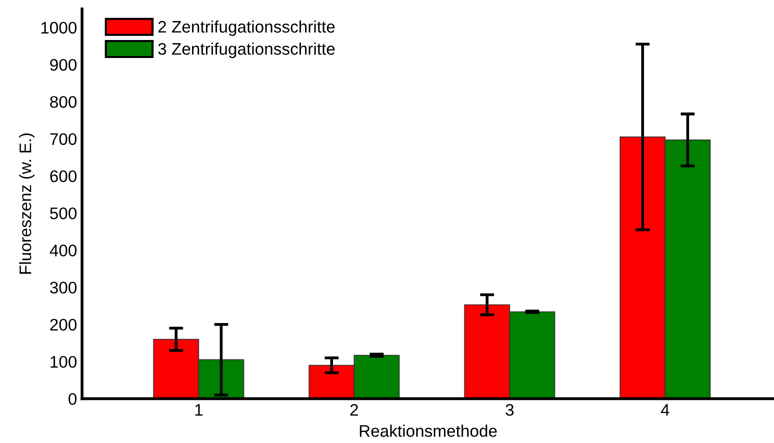 Image resolution: width=774 pixels, height=443 pixels. What do you see at coordinates (63, 324) in the screenshot?
I see `y-tick-label: 200` at bounding box center [63, 324].